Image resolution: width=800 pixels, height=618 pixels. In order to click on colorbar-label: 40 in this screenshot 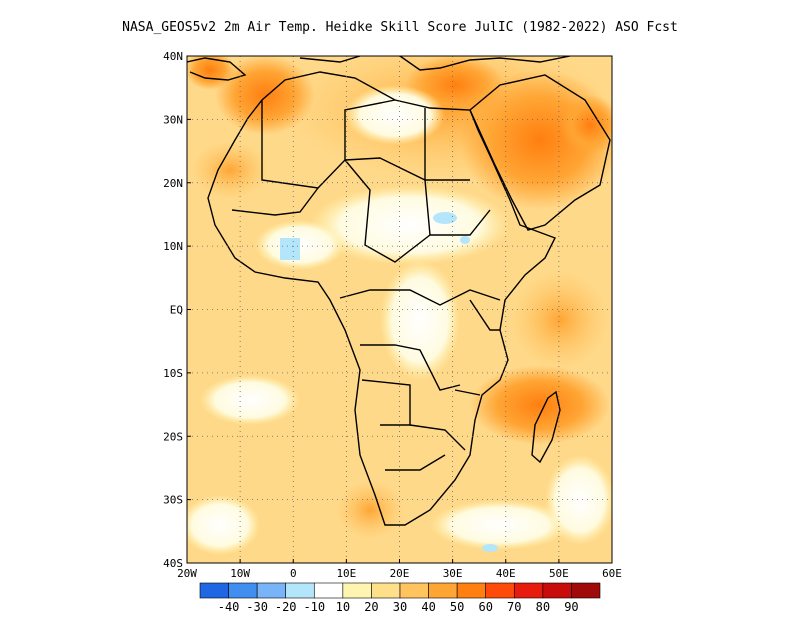, I will do `click(428, 607)`.